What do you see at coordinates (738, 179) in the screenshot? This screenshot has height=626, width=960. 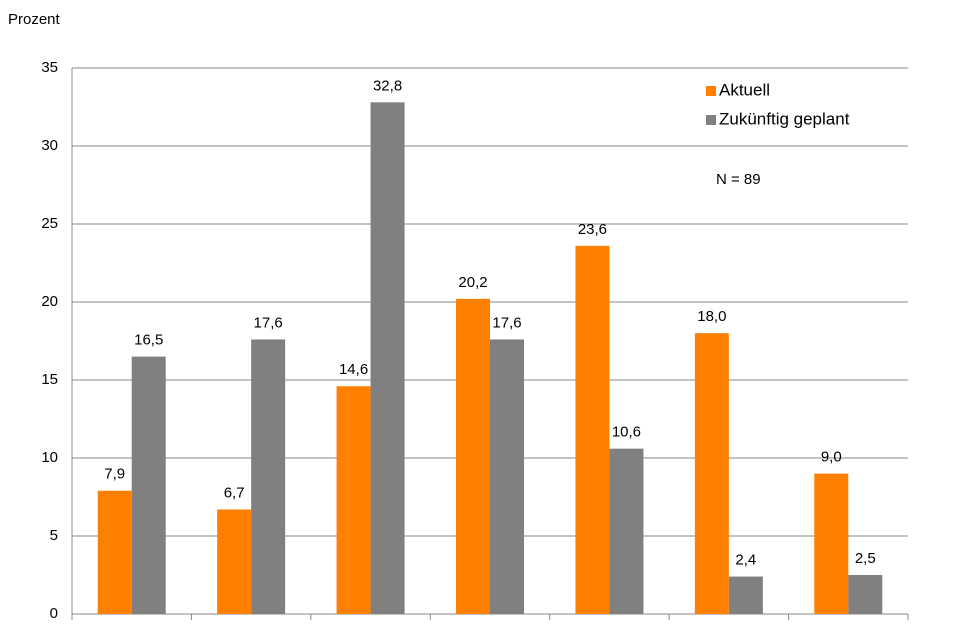 I see `annotation: N = 89` at bounding box center [738, 179].